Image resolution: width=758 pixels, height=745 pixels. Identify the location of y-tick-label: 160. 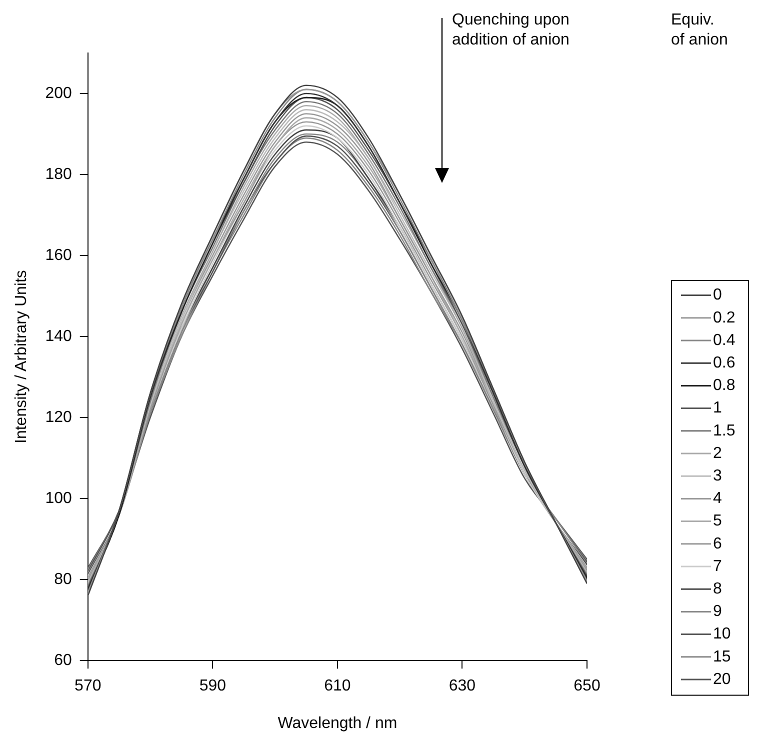
(58, 255).